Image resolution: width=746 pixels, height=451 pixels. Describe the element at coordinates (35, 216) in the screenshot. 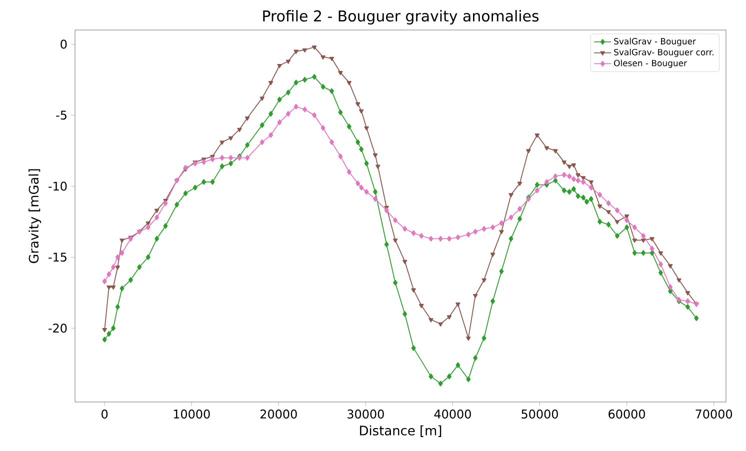

I see `y-axis-title: Gravity [mGal]` at that location.